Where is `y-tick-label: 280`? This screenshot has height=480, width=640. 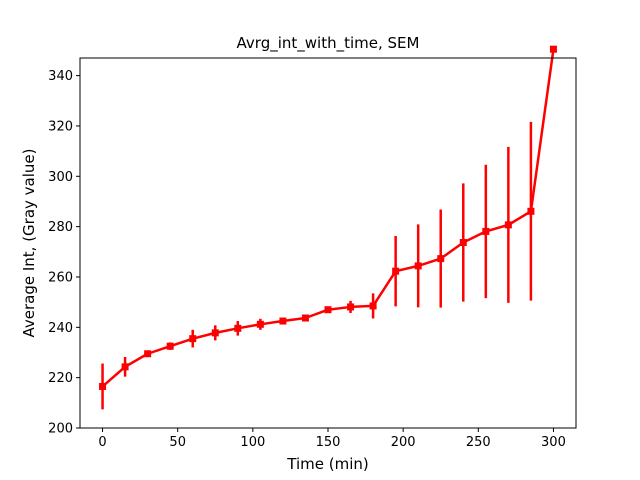
y-tick-label: 280 is located at coordinates (60, 227).